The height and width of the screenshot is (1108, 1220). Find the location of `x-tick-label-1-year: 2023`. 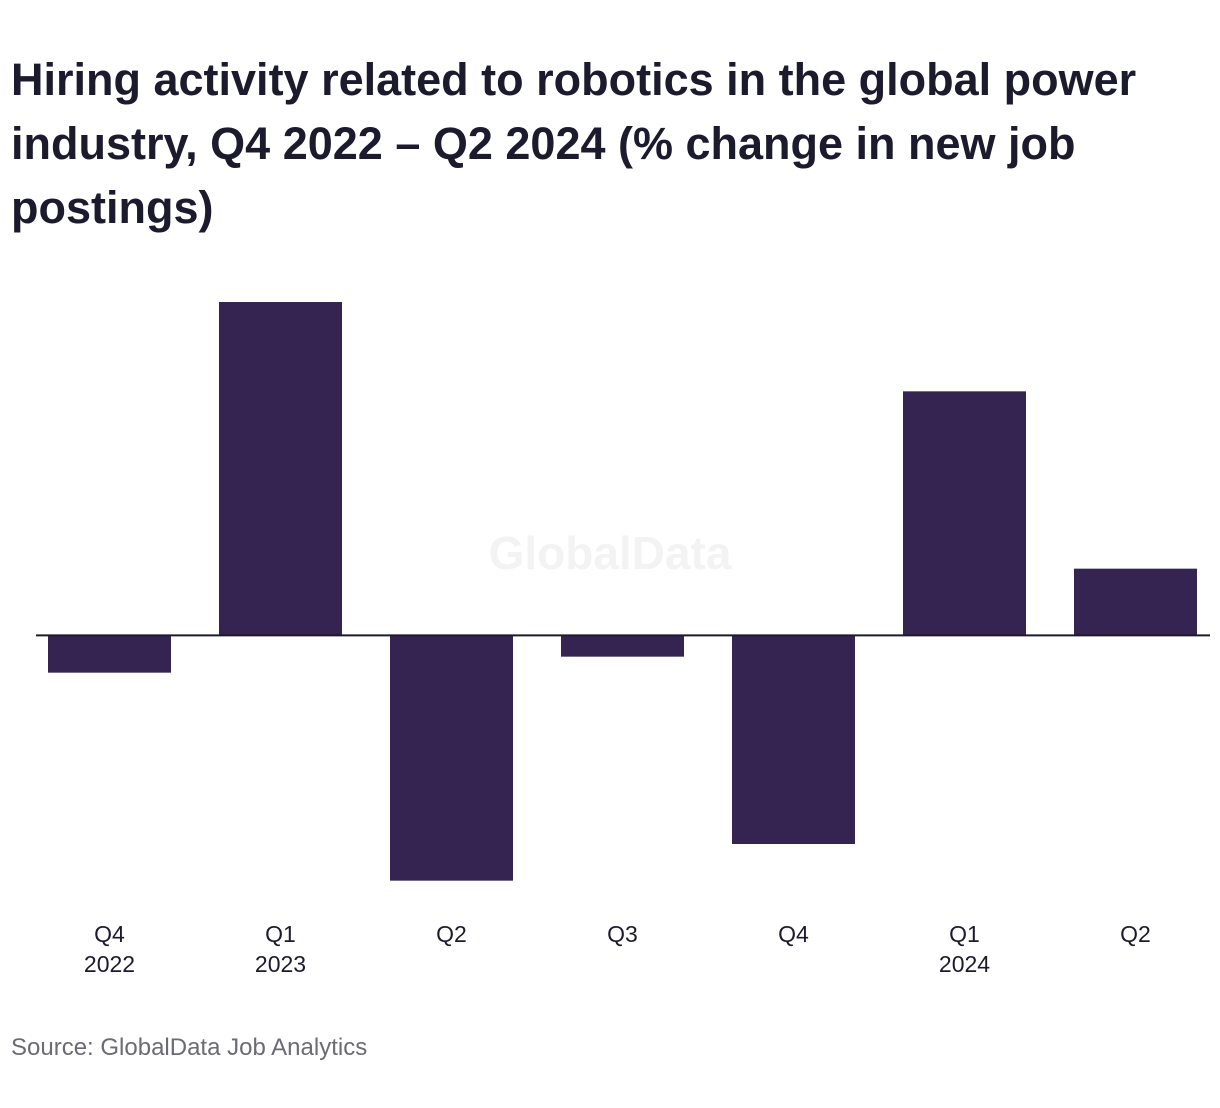

x-tick-label-1-year: 2023 is located at coordinates (280, 964).